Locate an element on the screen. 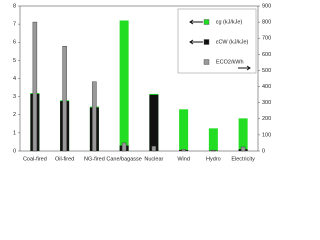 The height and width of the screenshot is (240, 320). legend-label: εg (kJ/kJe) is located at coordinates (229, 22).